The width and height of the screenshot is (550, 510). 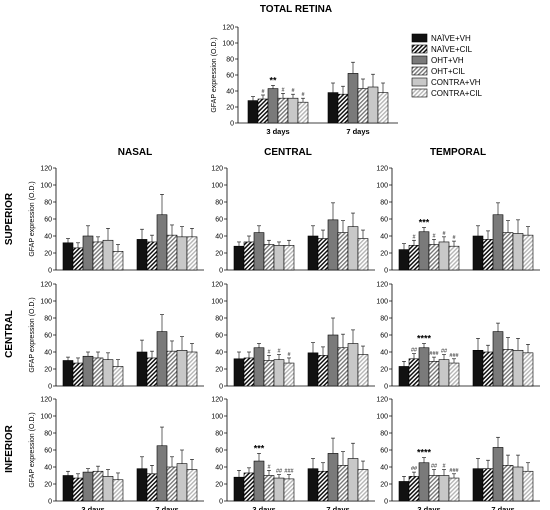 I want to click on legend-swatch-oht-cil, so click(x=419, y=71).